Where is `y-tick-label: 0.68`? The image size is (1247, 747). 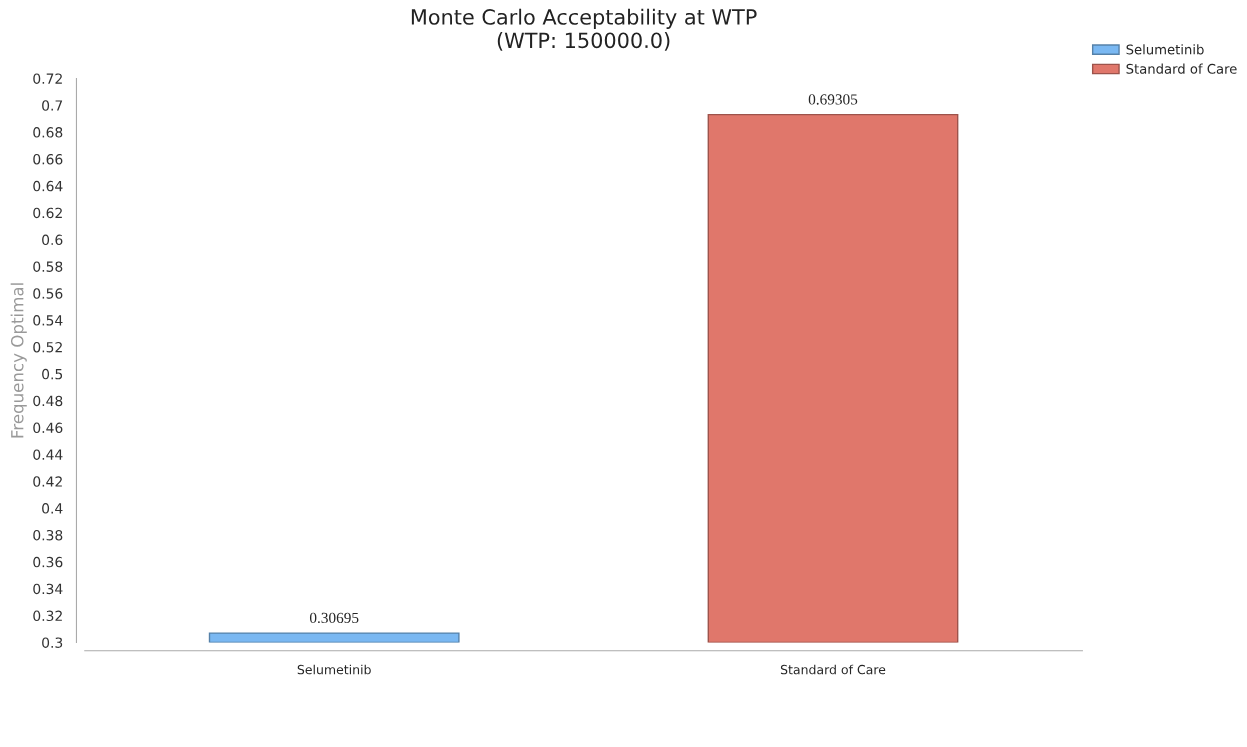
y-tick-label: 0.68 is located at coordinates (48, 132).